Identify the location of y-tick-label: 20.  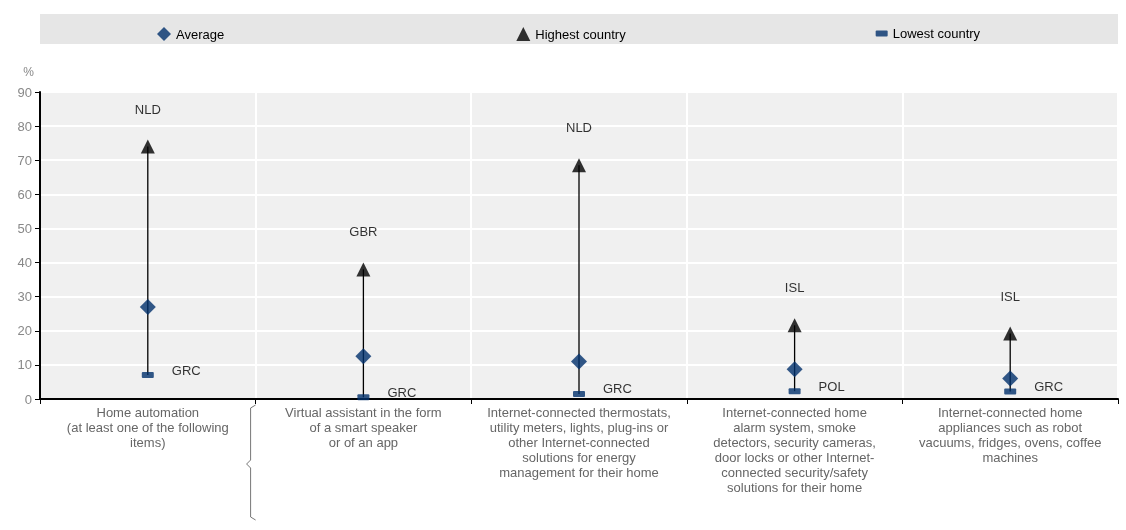
(24, 331).